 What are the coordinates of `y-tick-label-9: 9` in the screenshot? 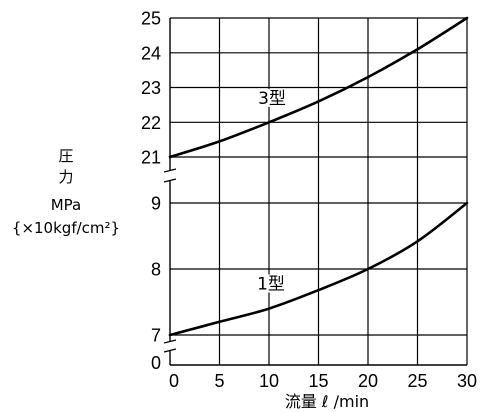 It's located at (156, 204).